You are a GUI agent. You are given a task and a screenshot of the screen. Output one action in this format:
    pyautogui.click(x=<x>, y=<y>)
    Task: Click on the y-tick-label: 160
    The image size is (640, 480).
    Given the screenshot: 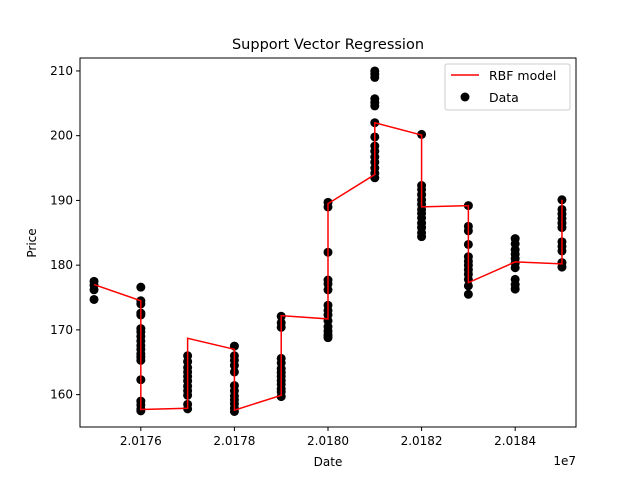 What is the action you would take?
    pyautogui.click(x=61, y=395)
    